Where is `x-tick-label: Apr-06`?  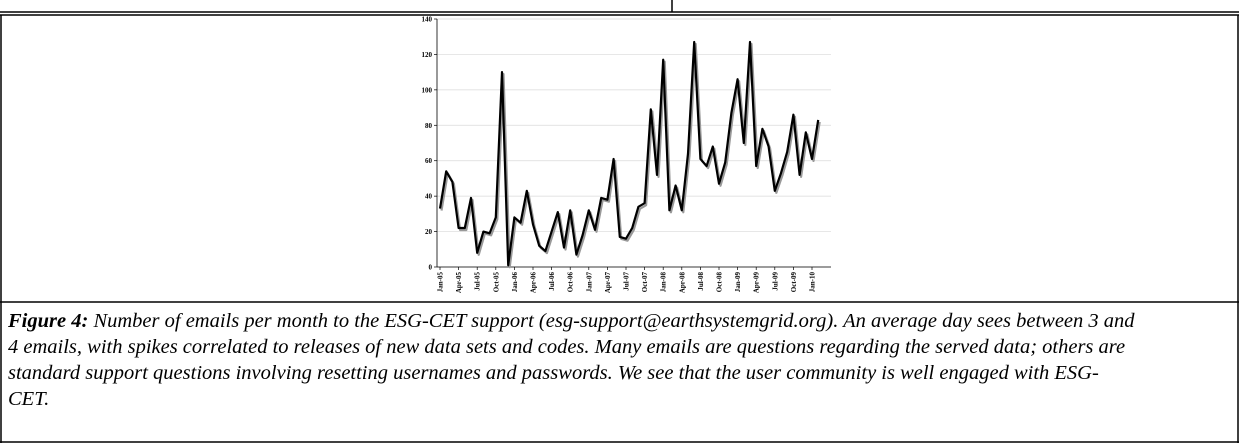
x-tick-label: Apr-06 is located at coordinates (534, 283).